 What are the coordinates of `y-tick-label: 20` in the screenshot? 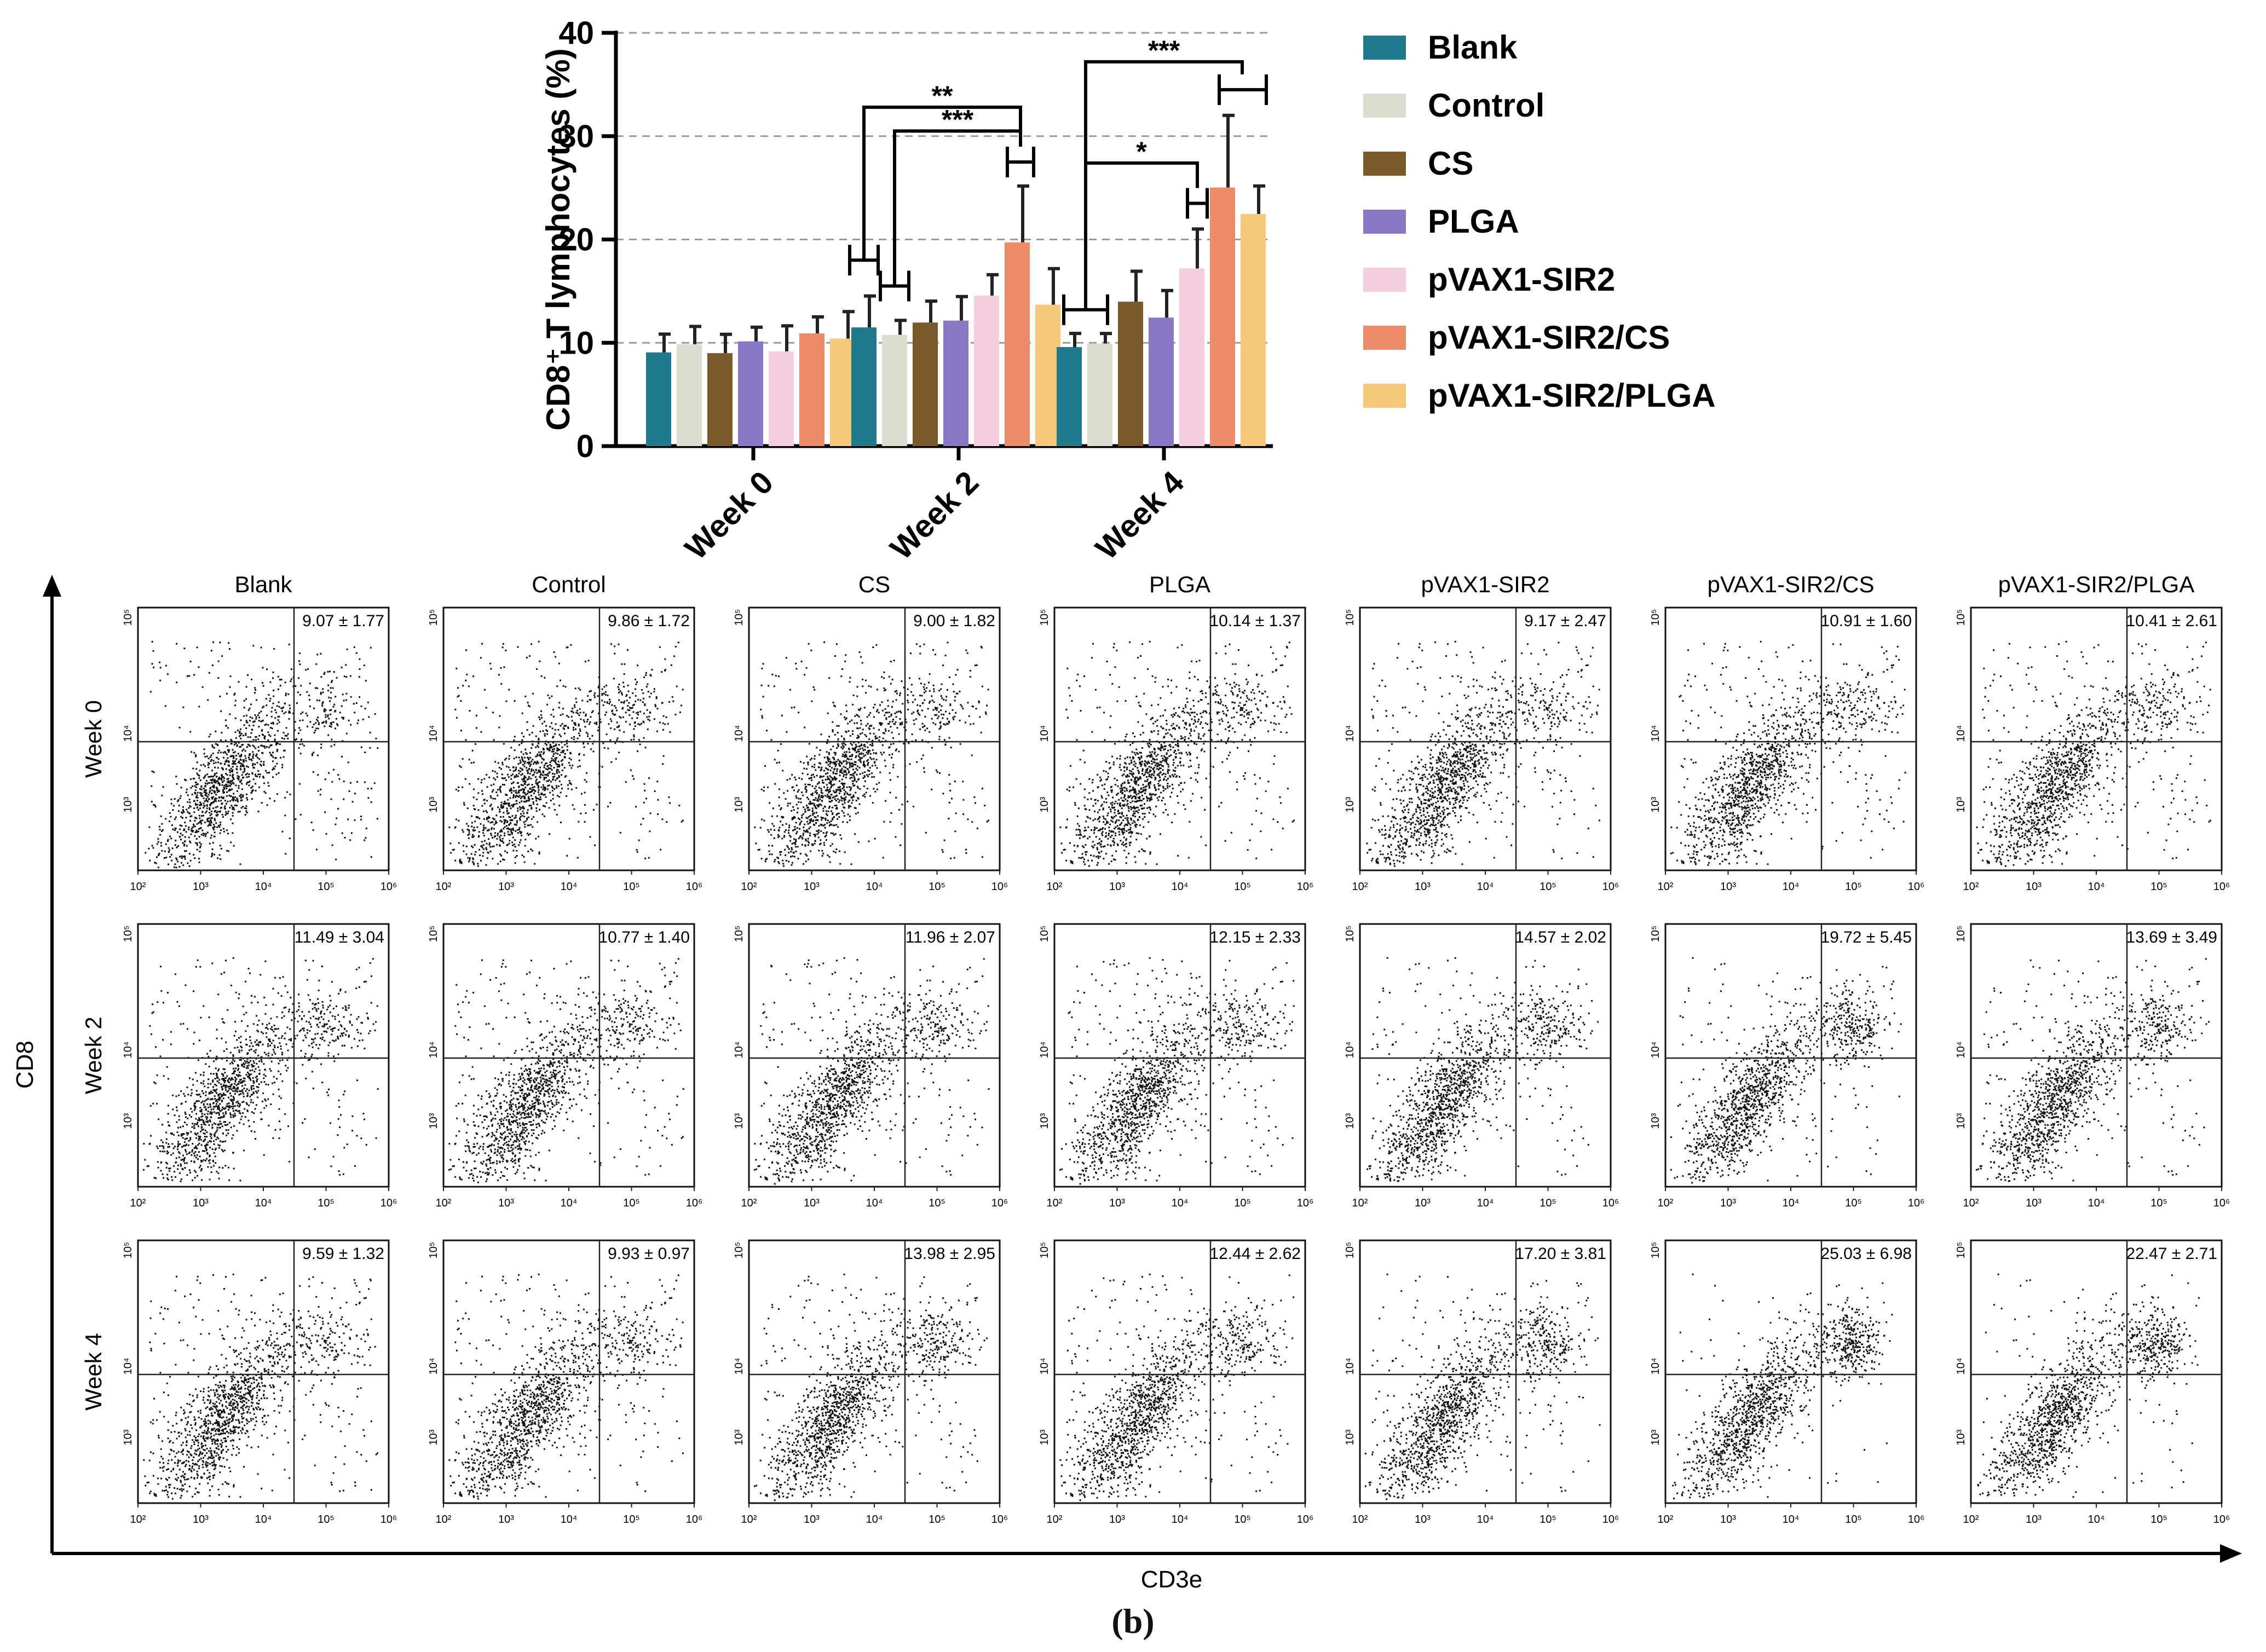 It's located at (576, 240).